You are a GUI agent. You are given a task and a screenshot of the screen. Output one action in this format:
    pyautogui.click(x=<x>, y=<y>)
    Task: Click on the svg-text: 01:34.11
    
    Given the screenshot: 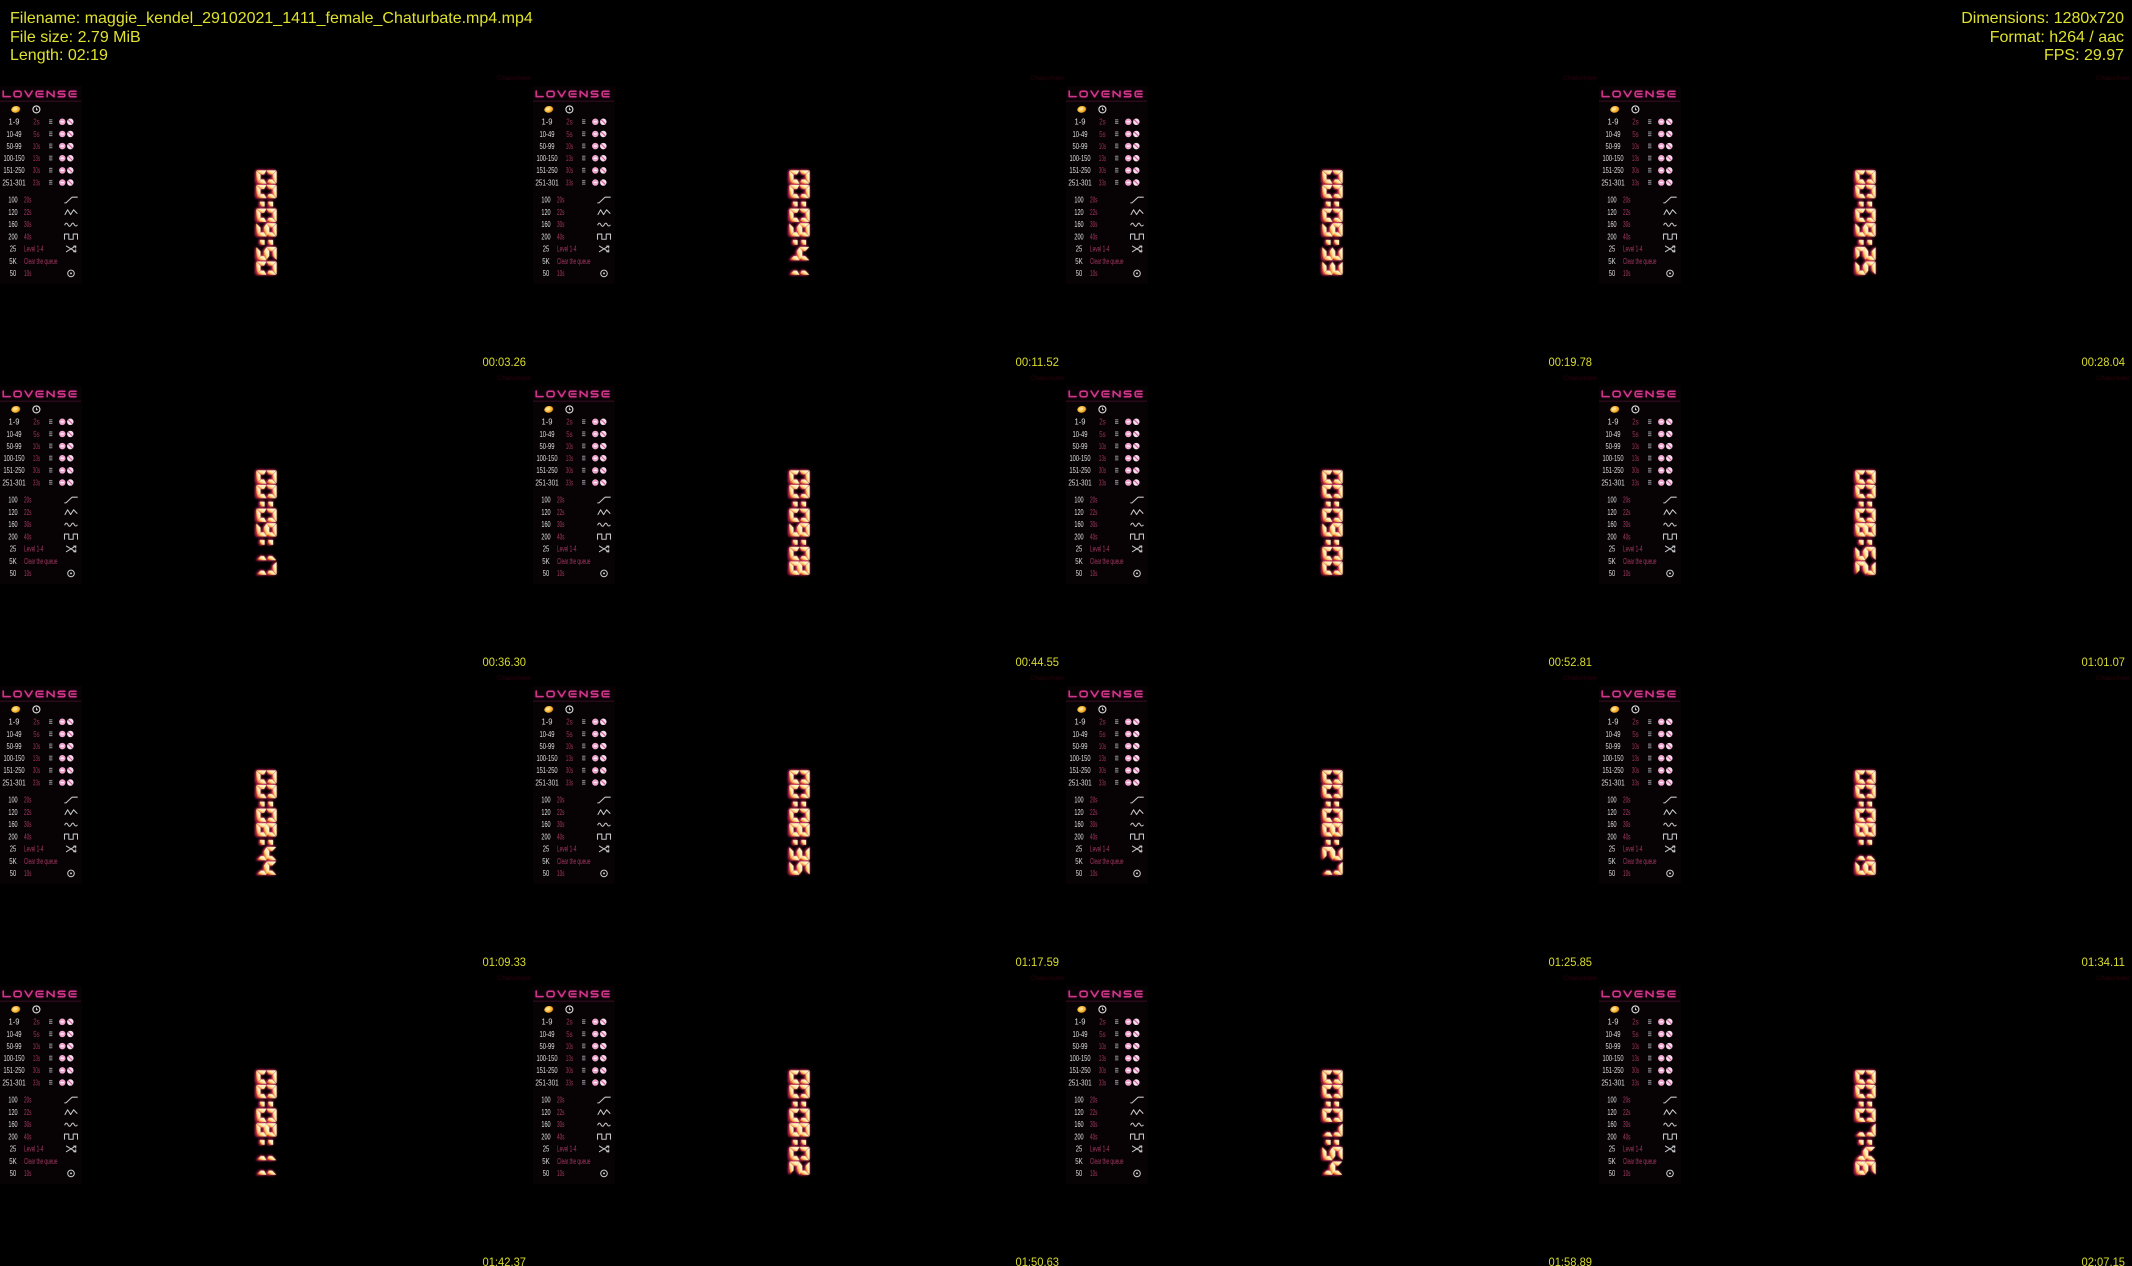 What is the action you would take?
    pyautogui.click(x=2104, y=962)
    